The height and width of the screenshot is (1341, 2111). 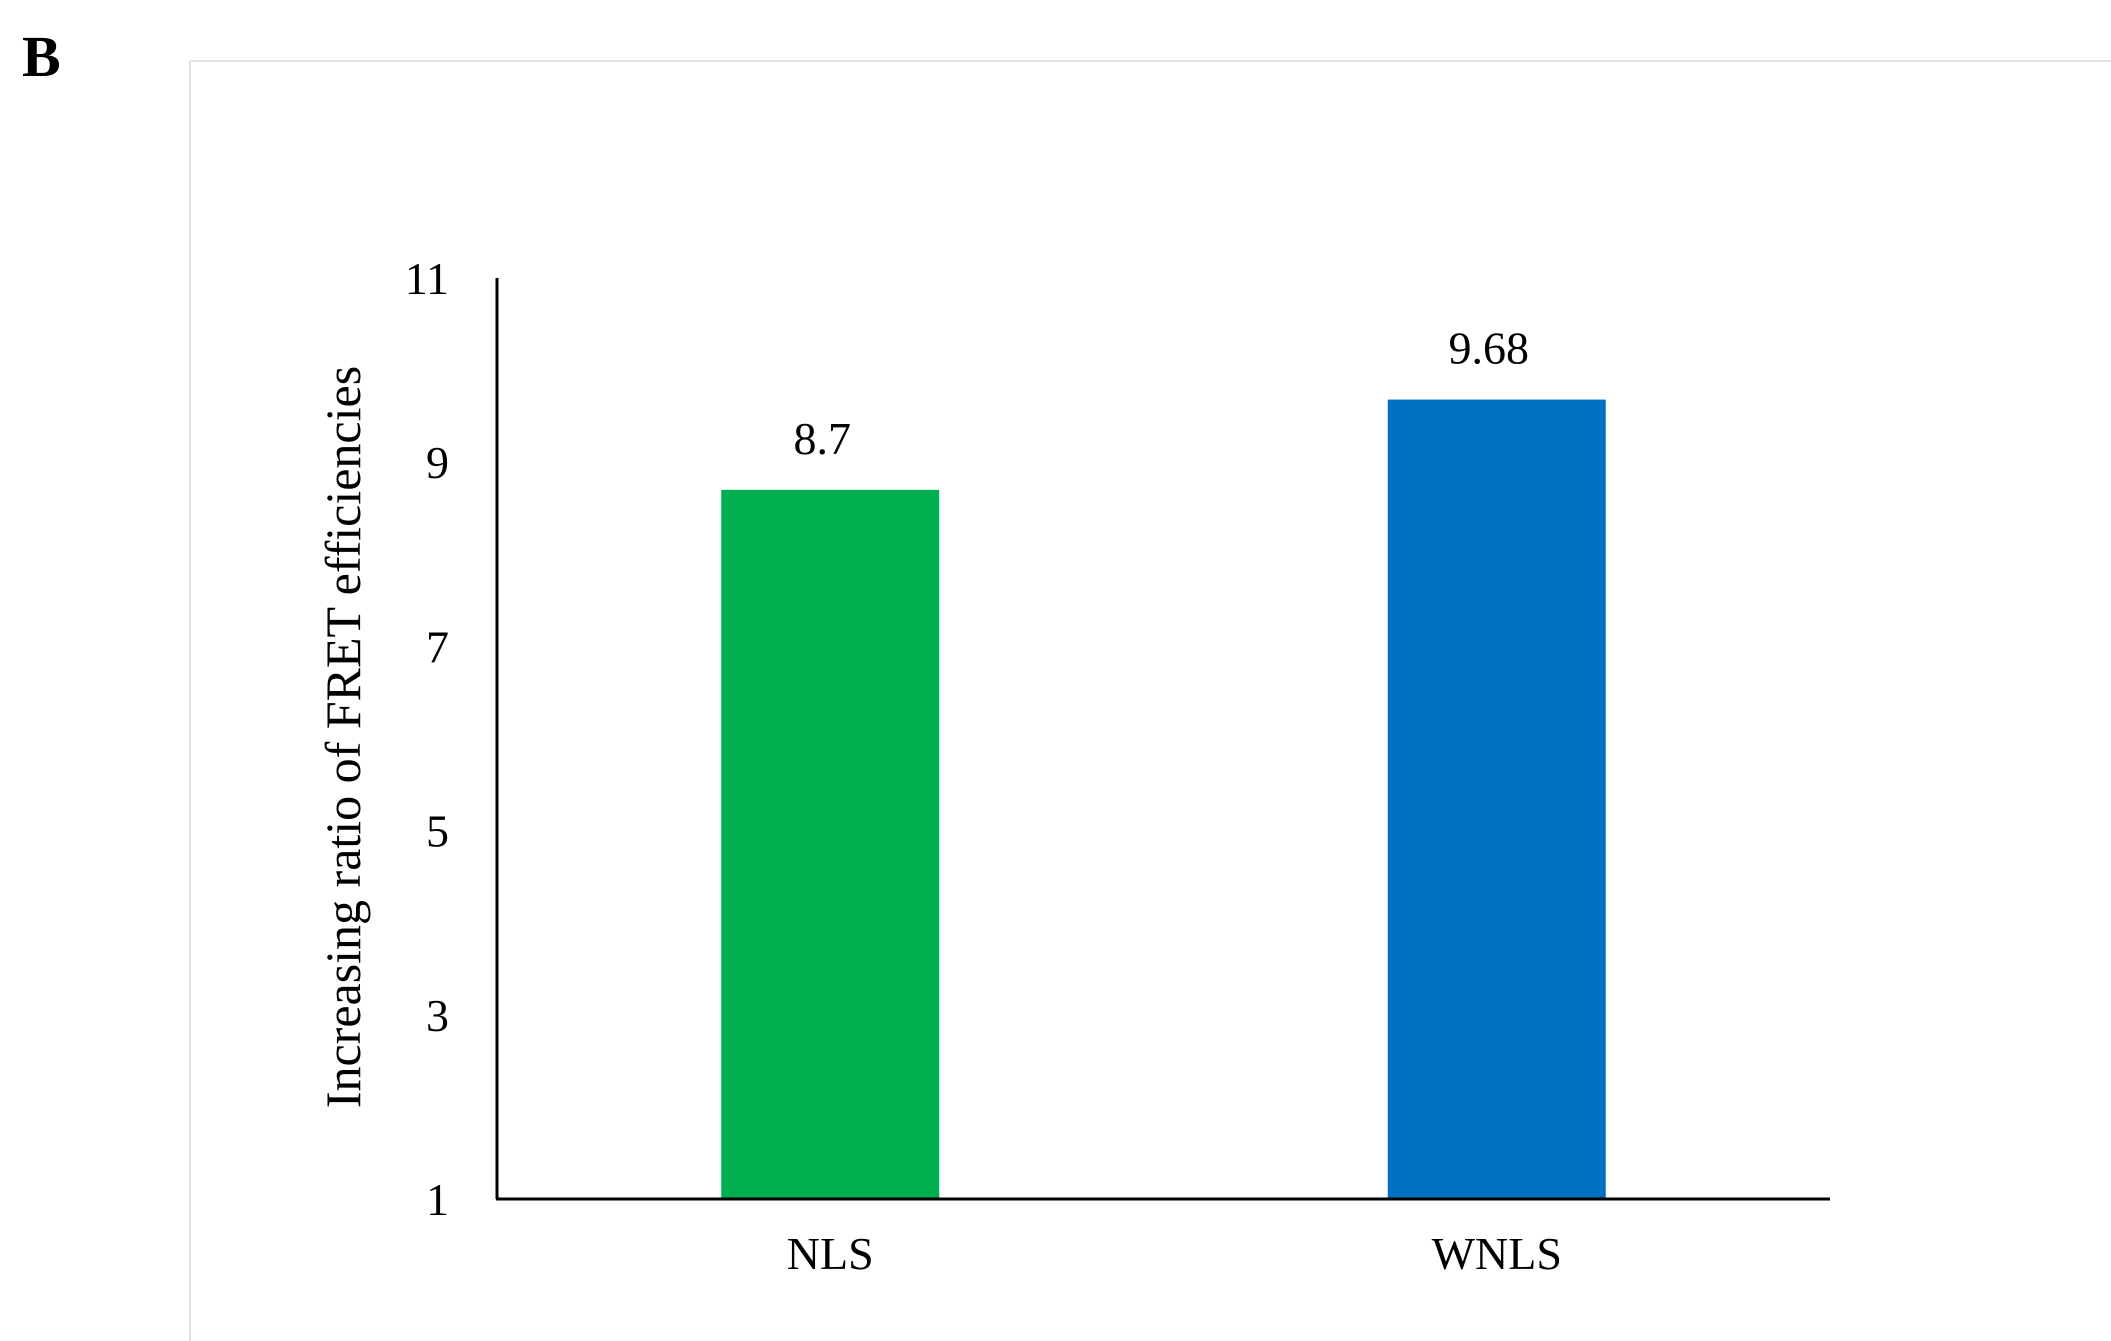 What do you see at coordinates (1174, 1253) in the screenshot?
I see `x-categories-layer: NLS WNLS` at bounding box center [1174, 1253].